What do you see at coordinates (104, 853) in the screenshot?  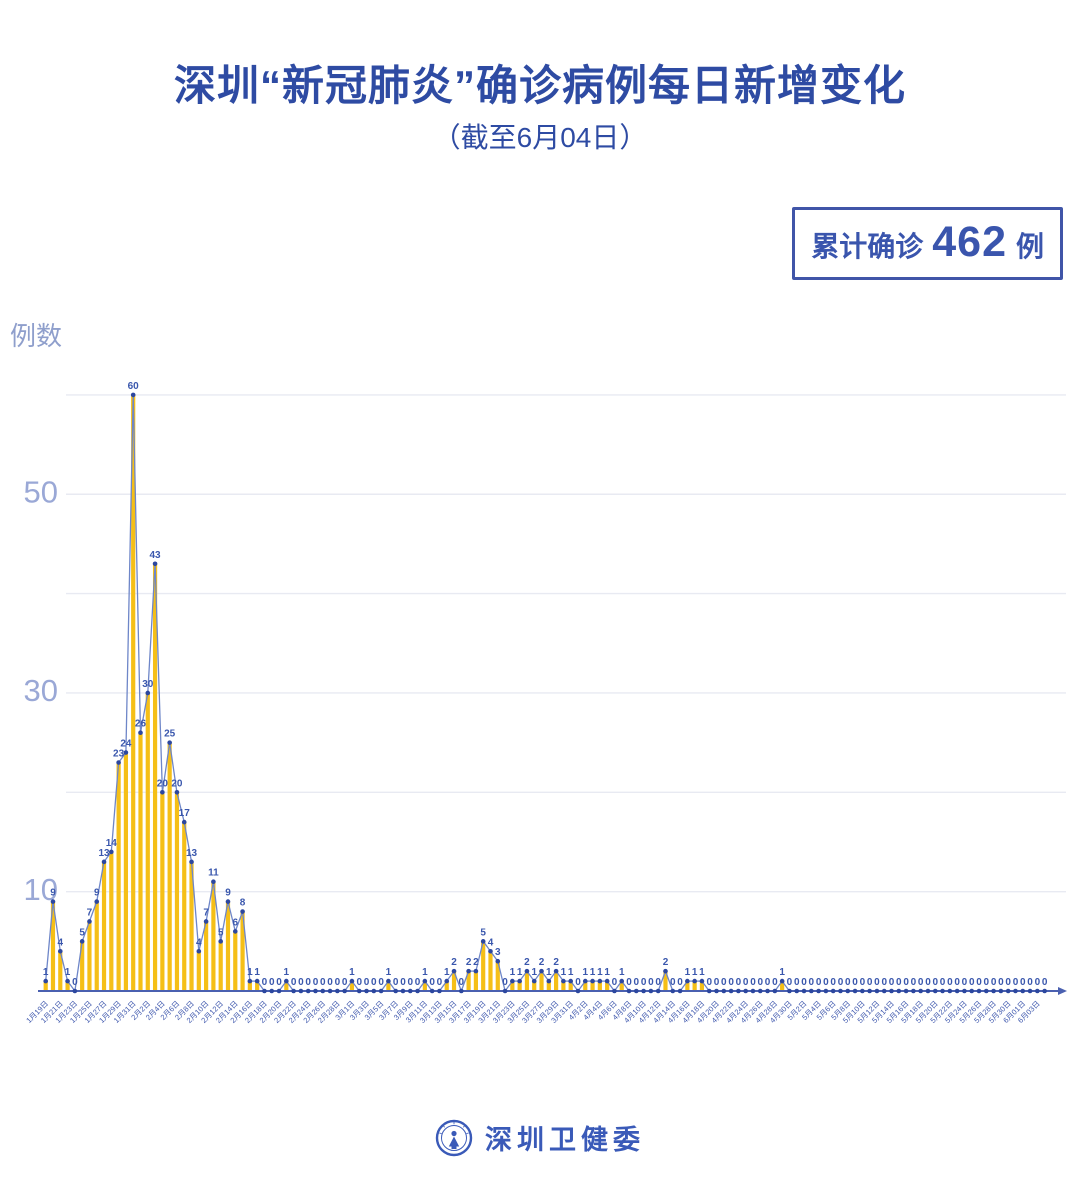 I see `value-label: 13` at bounding box center [104, 853].